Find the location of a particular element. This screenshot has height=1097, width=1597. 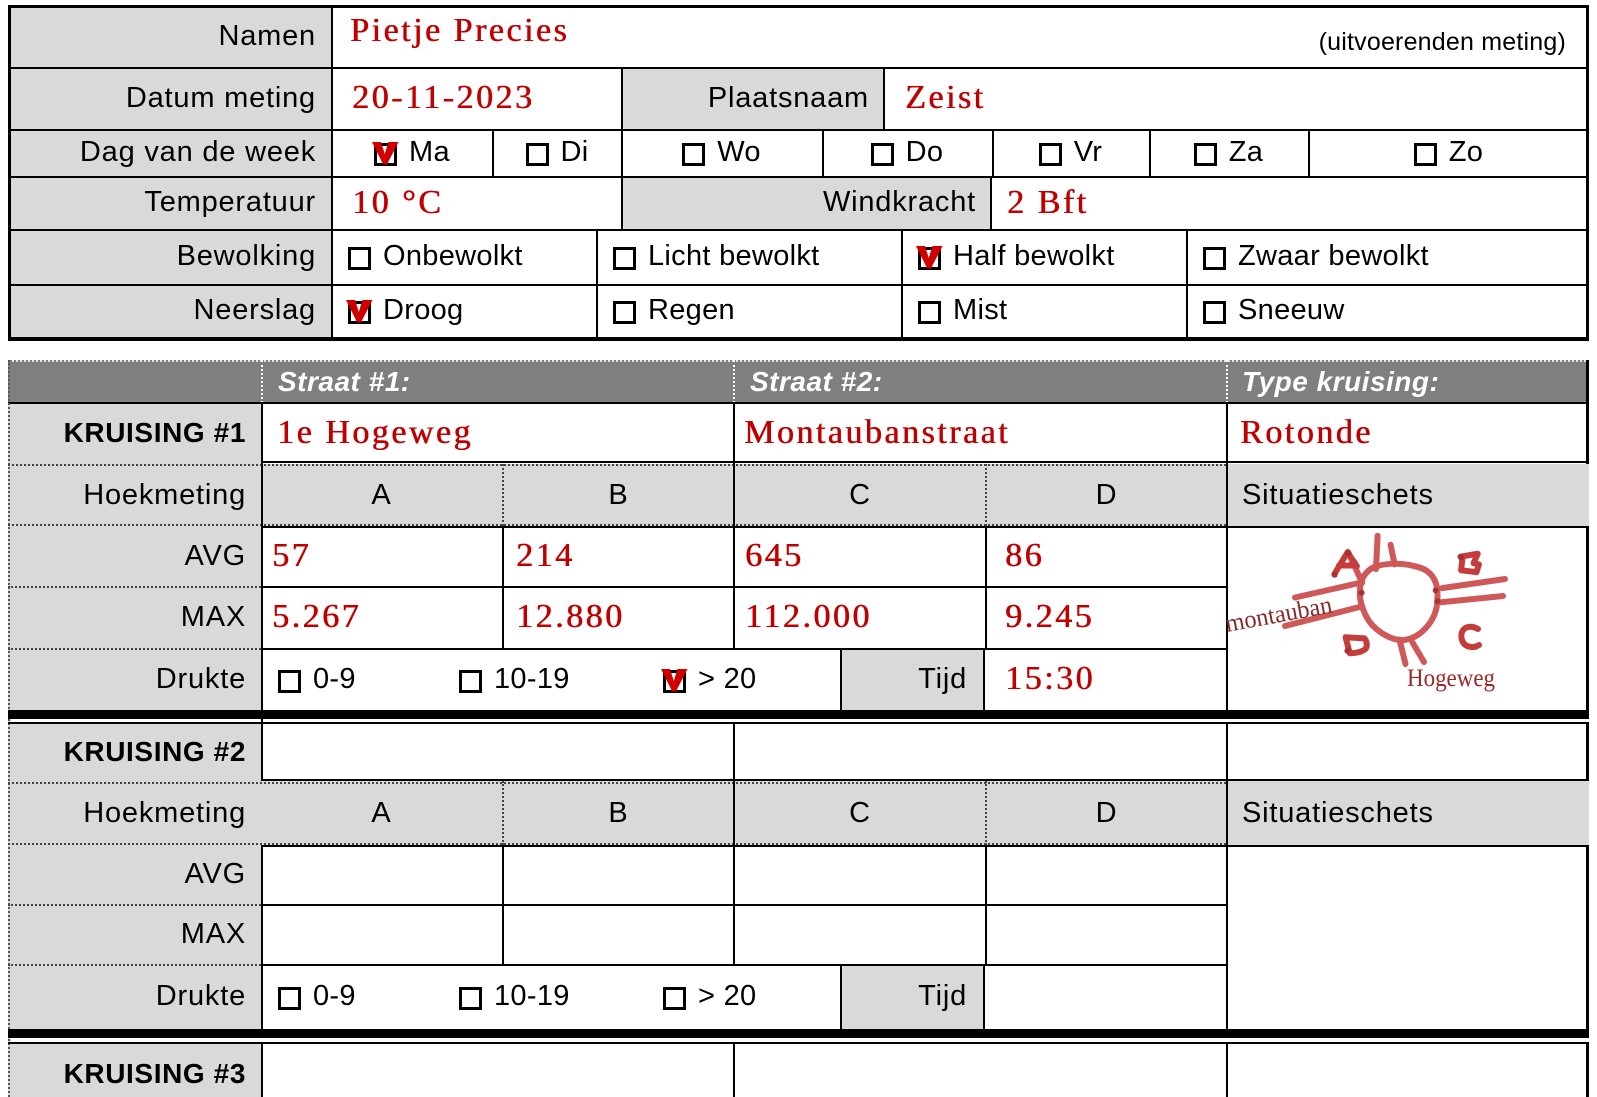

svg-text: montauban is located at coordinates (1280, 615).